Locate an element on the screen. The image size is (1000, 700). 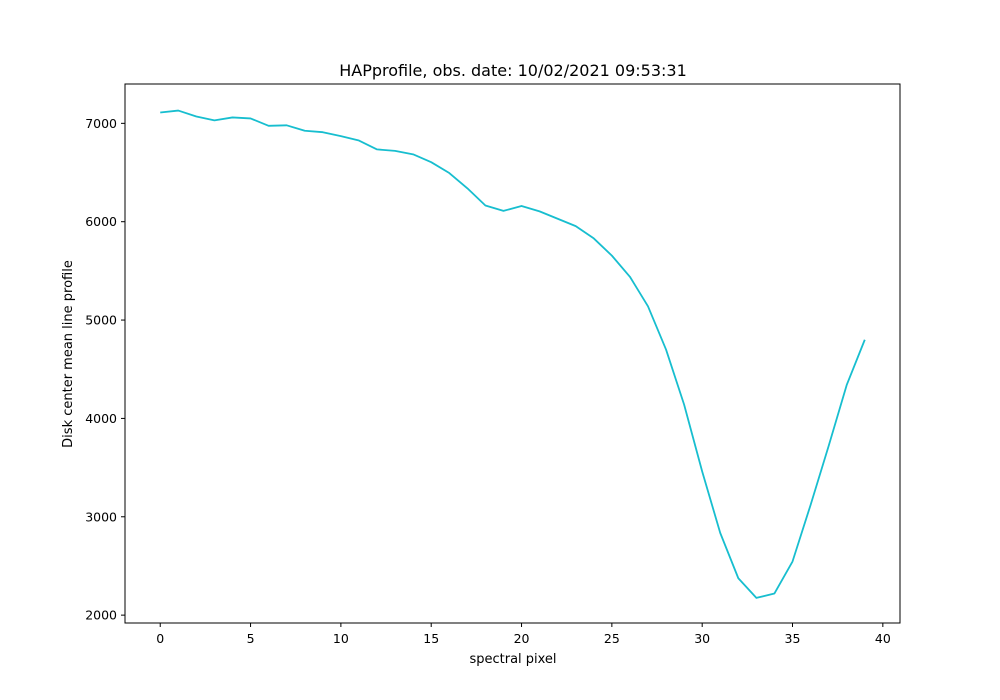
y-tick-label: 5000 is located at coordinates (101, 320).